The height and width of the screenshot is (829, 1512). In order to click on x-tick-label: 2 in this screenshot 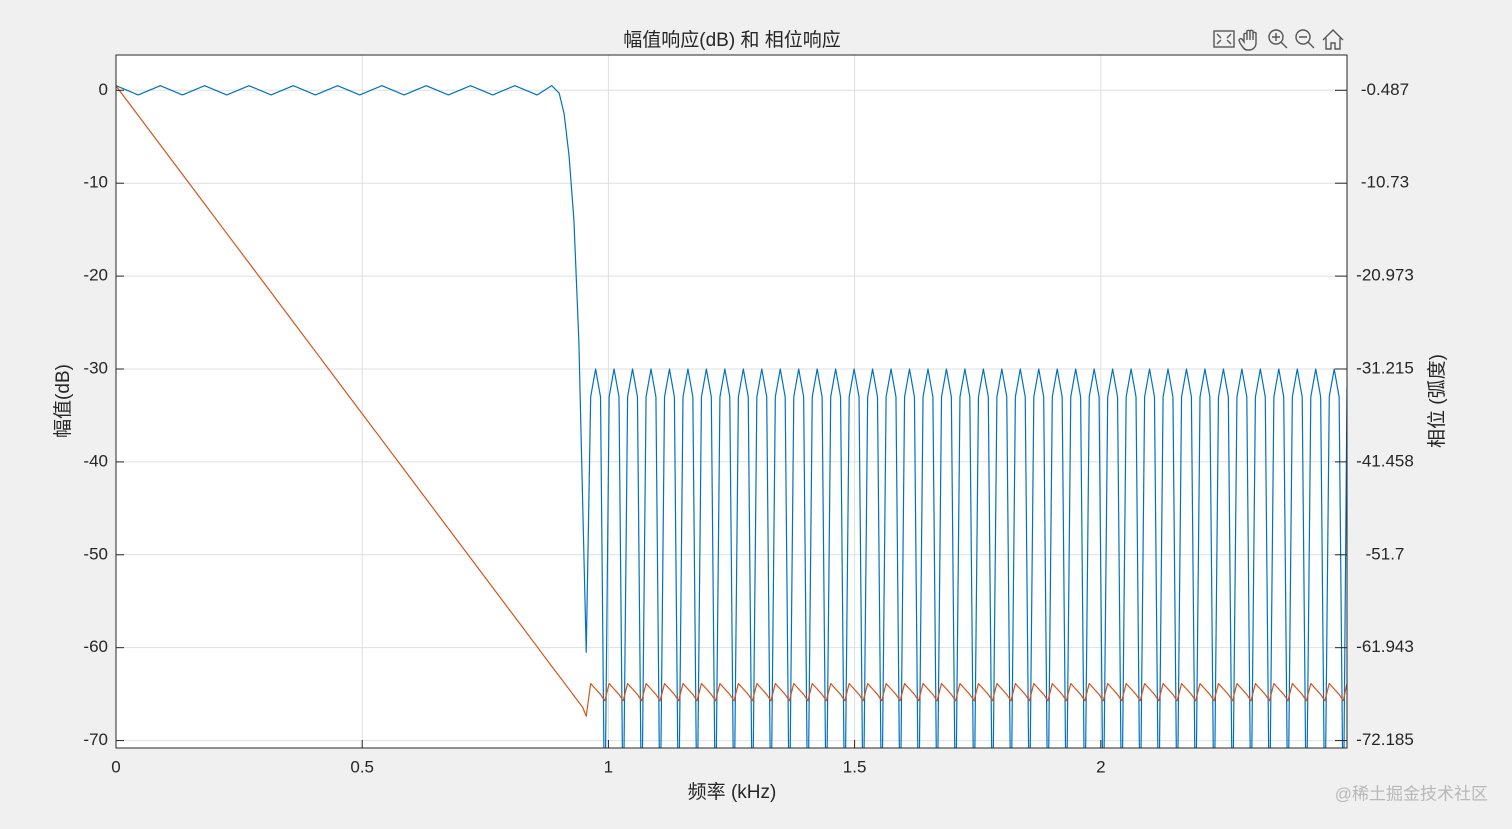, I will do `click(1100, 766)`.